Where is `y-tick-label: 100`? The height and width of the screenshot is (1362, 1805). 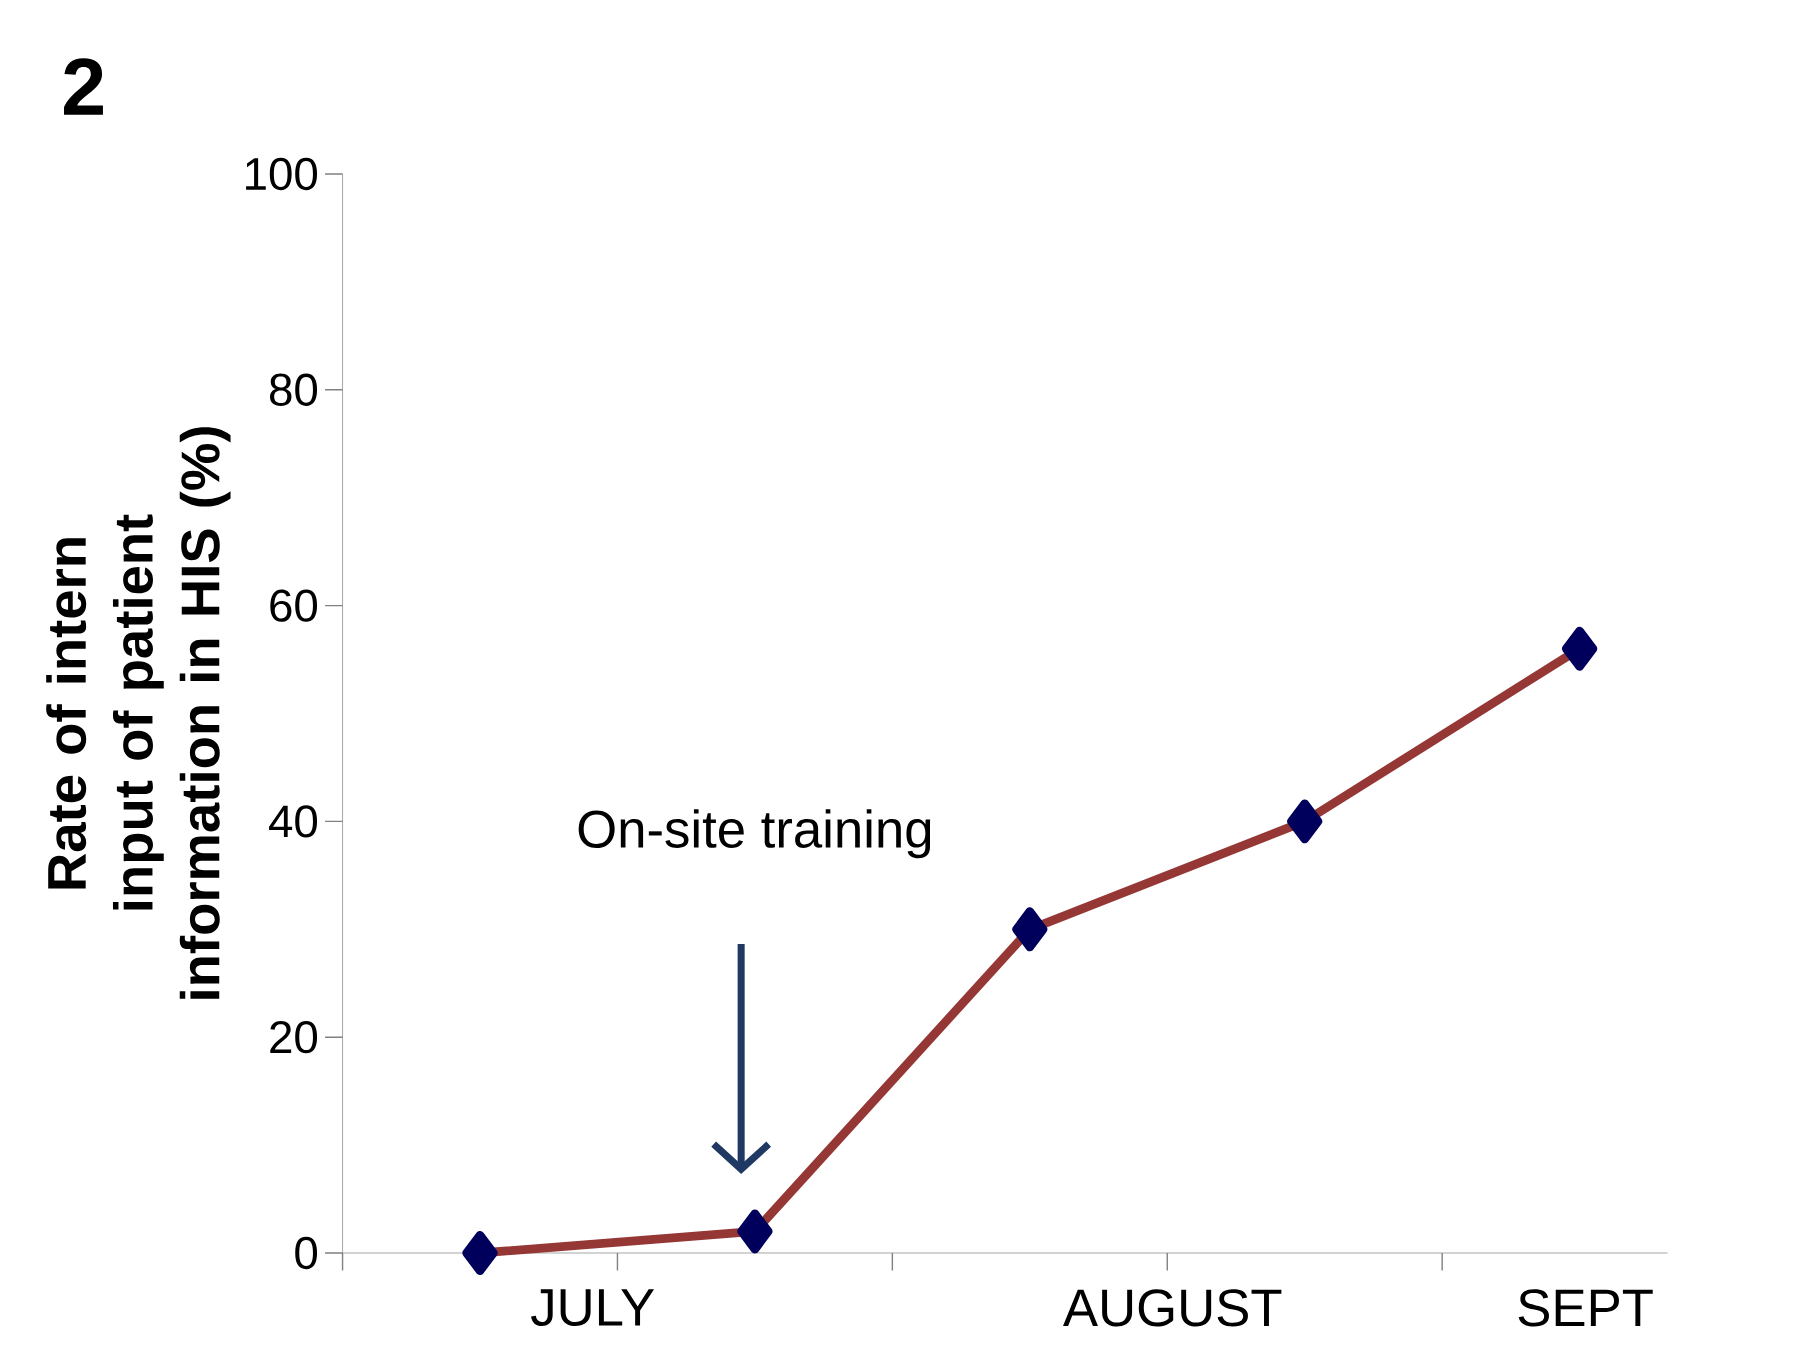 y-tick-label: 100 is located at coordinates (282, 174).